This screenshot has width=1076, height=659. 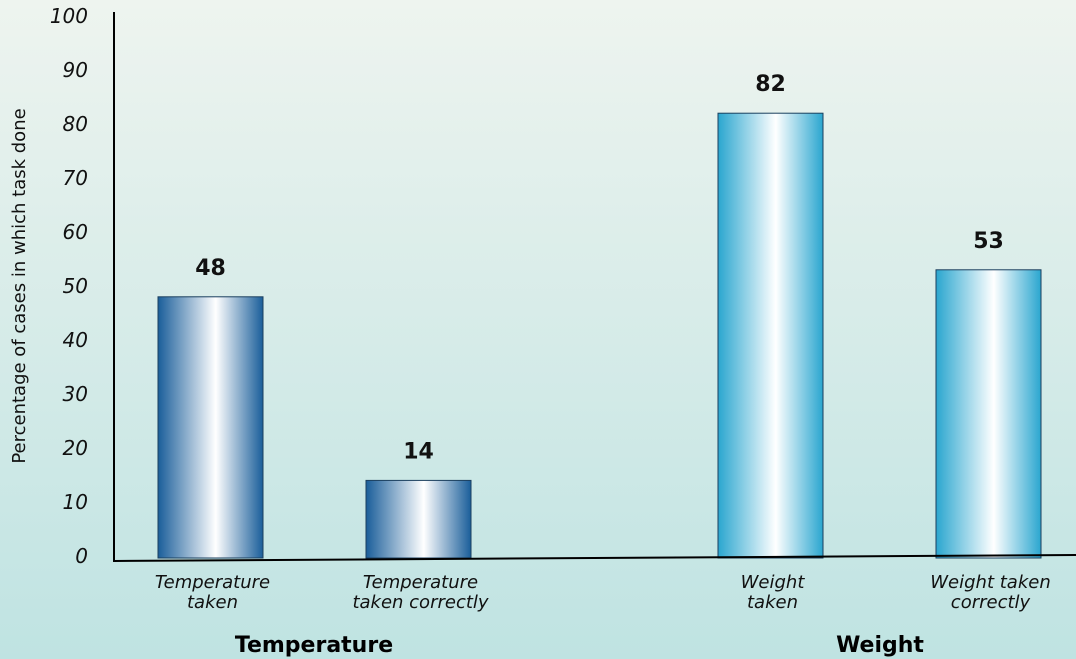 I want to click on y-tick-label: 90, so click(x=75, y=70).